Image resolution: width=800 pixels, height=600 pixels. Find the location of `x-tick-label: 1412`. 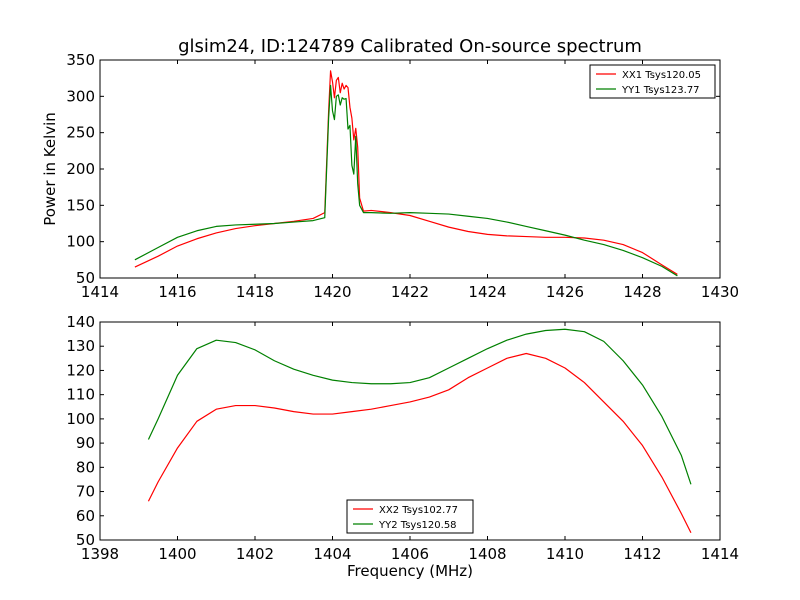

x-tick-label: 1412 is located at coordinates (642, 554).